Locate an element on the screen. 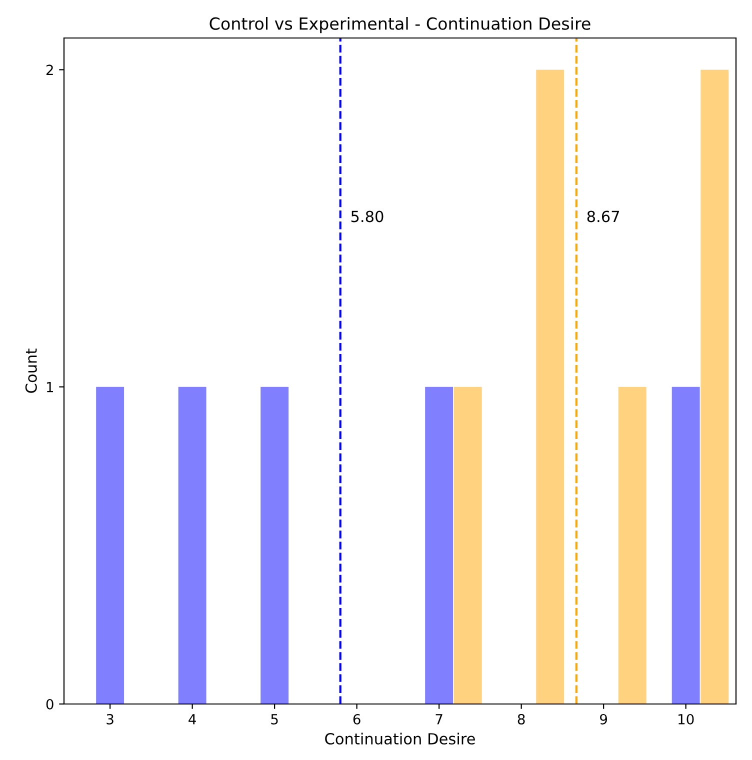 Image resolution: width=752 pixels, height=760 pixels. chart-title: Control vs Experimental - Continuation Desire is located at coordinates (400, 25).